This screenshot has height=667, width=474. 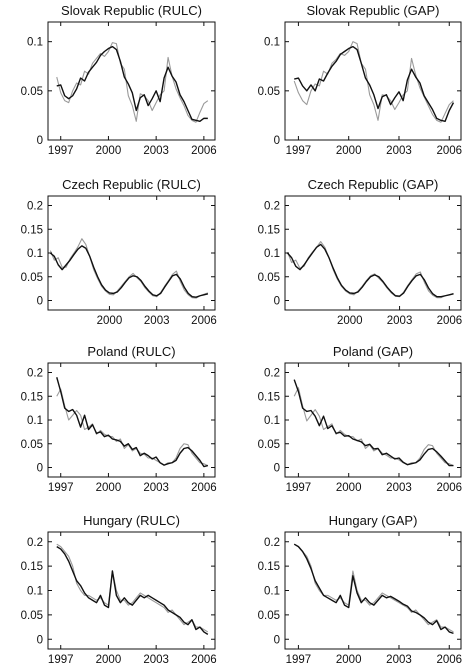 What do you see at coordinates (131, 520) in the screenshot?
I see `panel-title: Hungary (RULC)` at bounding box center [131, 520].